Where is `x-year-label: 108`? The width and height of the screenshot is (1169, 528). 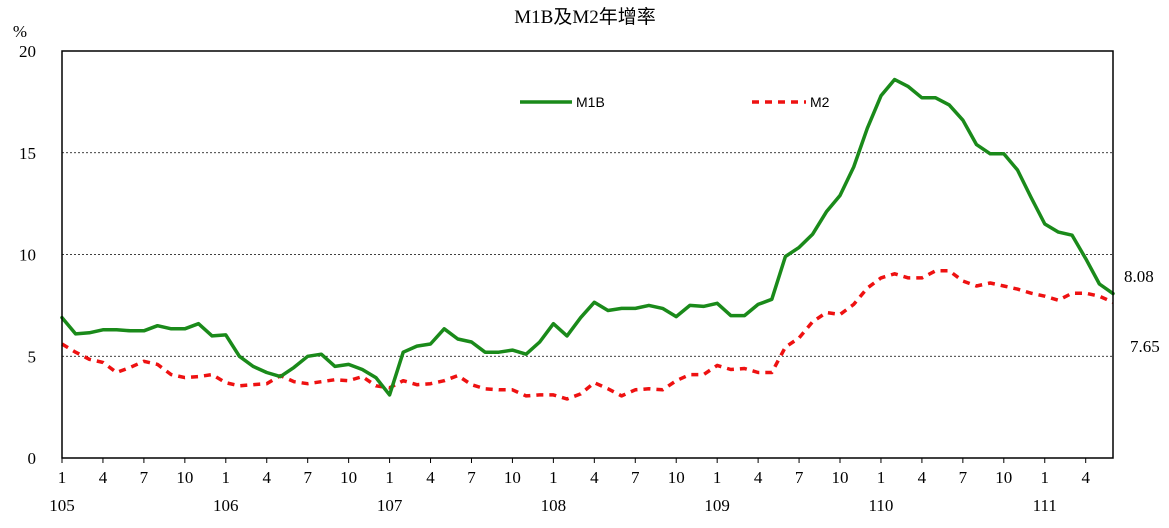
x-year-label: 108 is located at coordinates (554, 505).